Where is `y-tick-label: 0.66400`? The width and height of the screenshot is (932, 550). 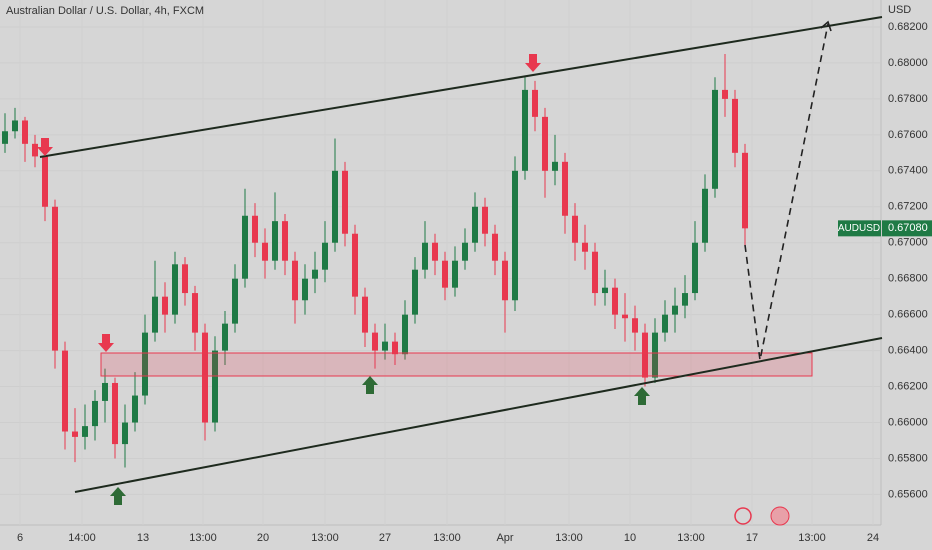
y-tick-label: 0.66400 is located at coordinates (908, 351).